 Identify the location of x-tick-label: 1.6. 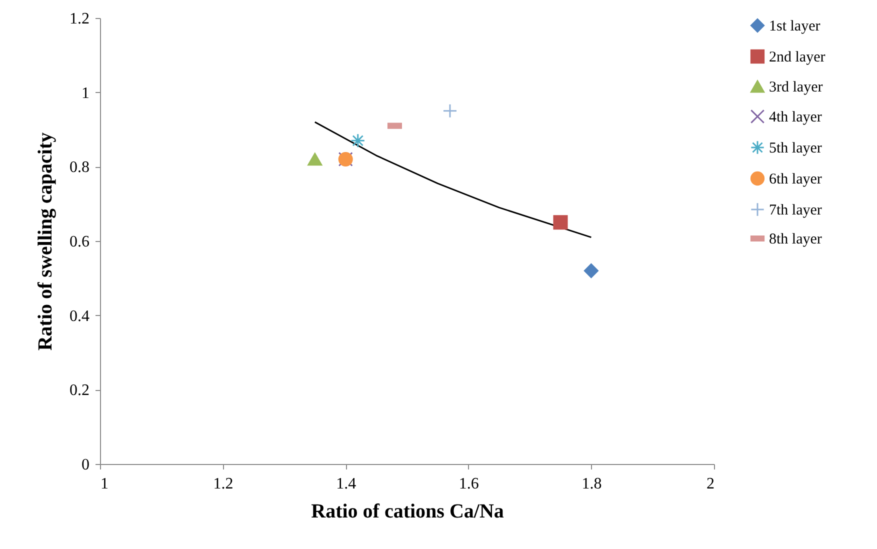
(468, 484).